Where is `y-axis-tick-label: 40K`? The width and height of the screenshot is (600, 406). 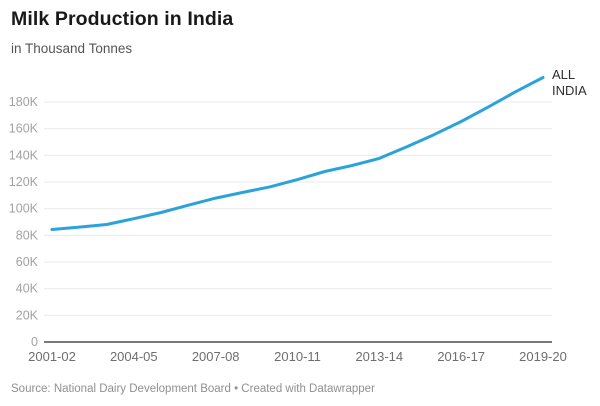
y-axis-tick-label: 40K is located at coordinates (27, 289).